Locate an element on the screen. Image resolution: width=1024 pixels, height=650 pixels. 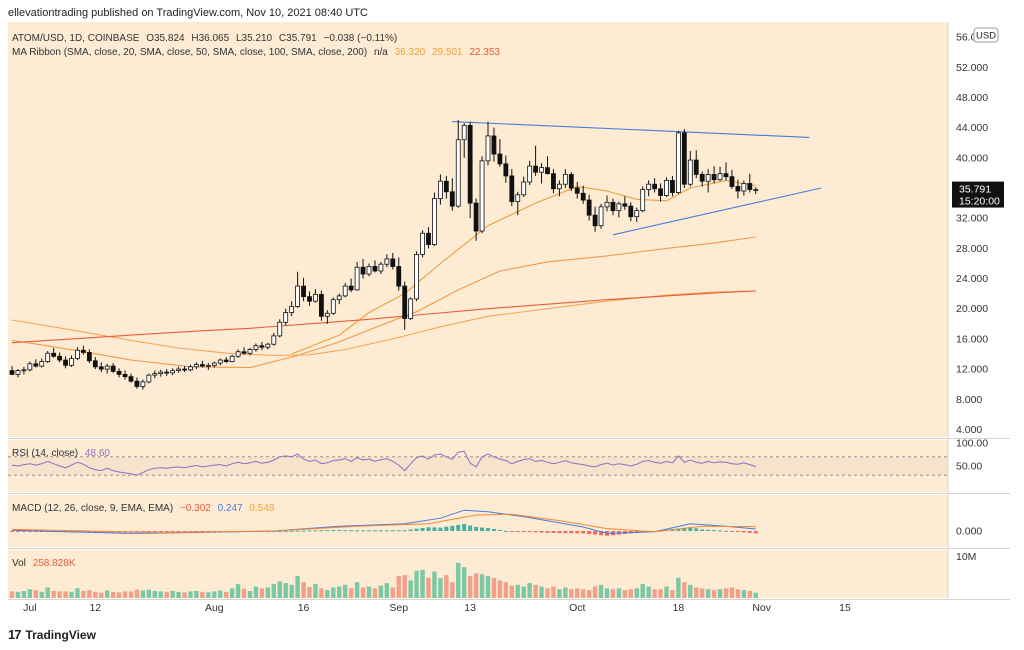
signal-line is located at coordinates (383, 523).